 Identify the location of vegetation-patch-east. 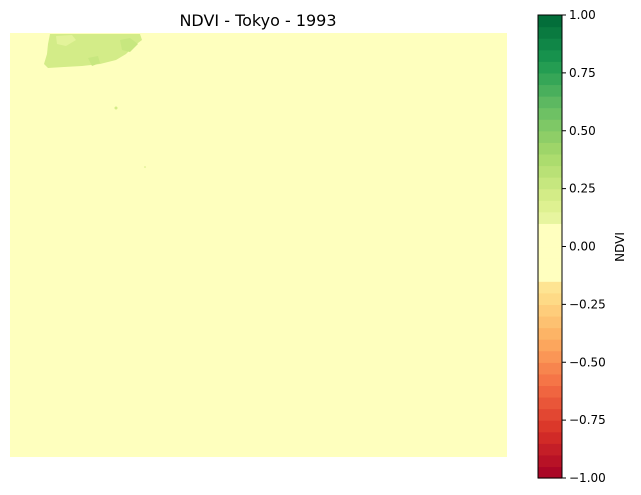
(129, 45).